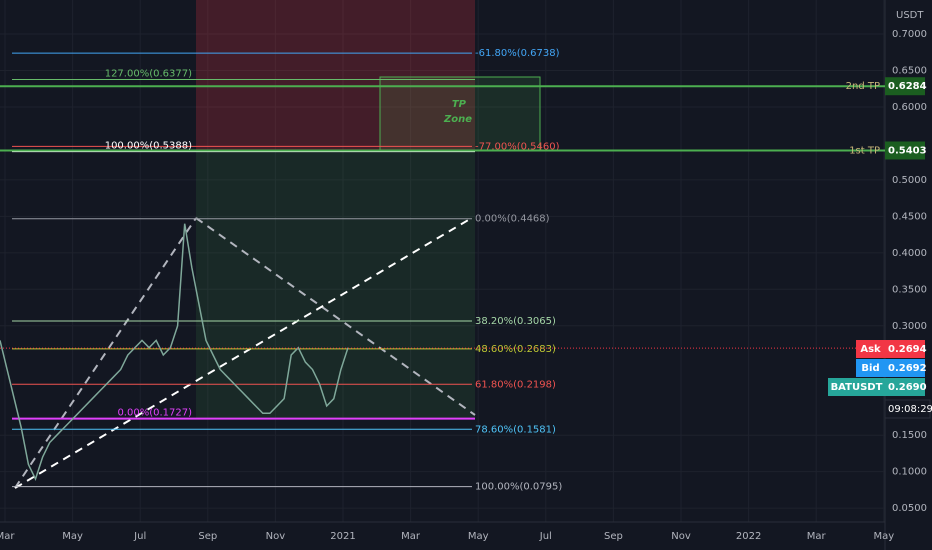 Image resolution: width=932 pixels, height=550 pixels. I want to click on fib-label: 38.20%(0.3065), so click(515, 321).